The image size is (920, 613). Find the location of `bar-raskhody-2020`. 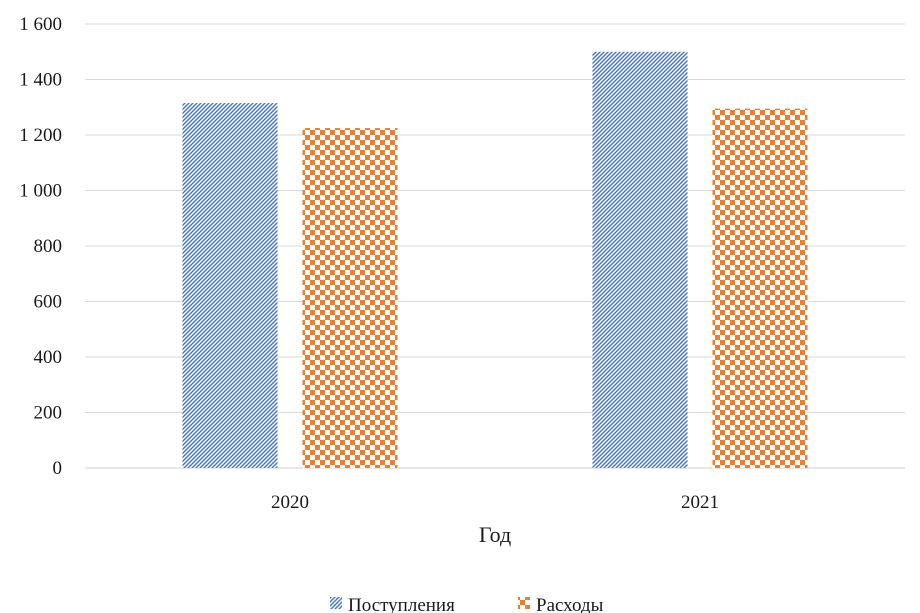

bar-raskhody-2020 is located at coordinates (350, 298).